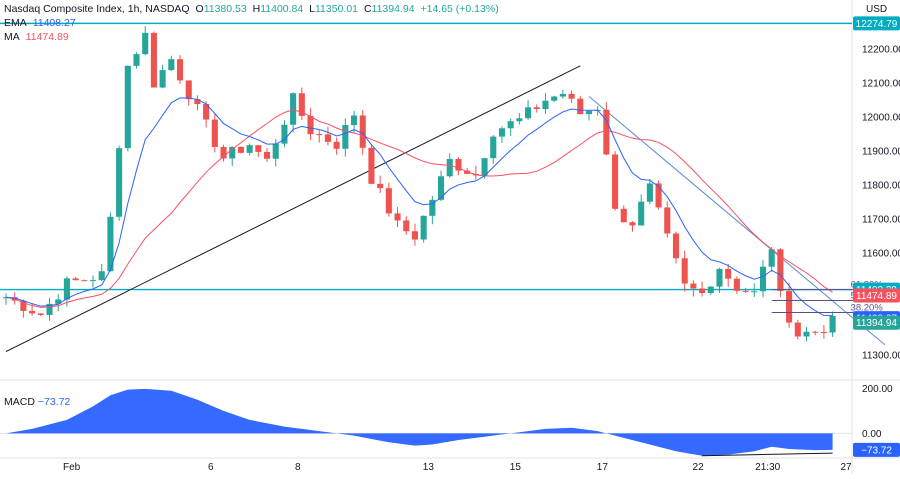 The width and height of the screenshot is (900, 479). What do you see at coordinates (15, 23) in the screenshot?
I see `ema-label: EMA` at bounding box center [15, 23].